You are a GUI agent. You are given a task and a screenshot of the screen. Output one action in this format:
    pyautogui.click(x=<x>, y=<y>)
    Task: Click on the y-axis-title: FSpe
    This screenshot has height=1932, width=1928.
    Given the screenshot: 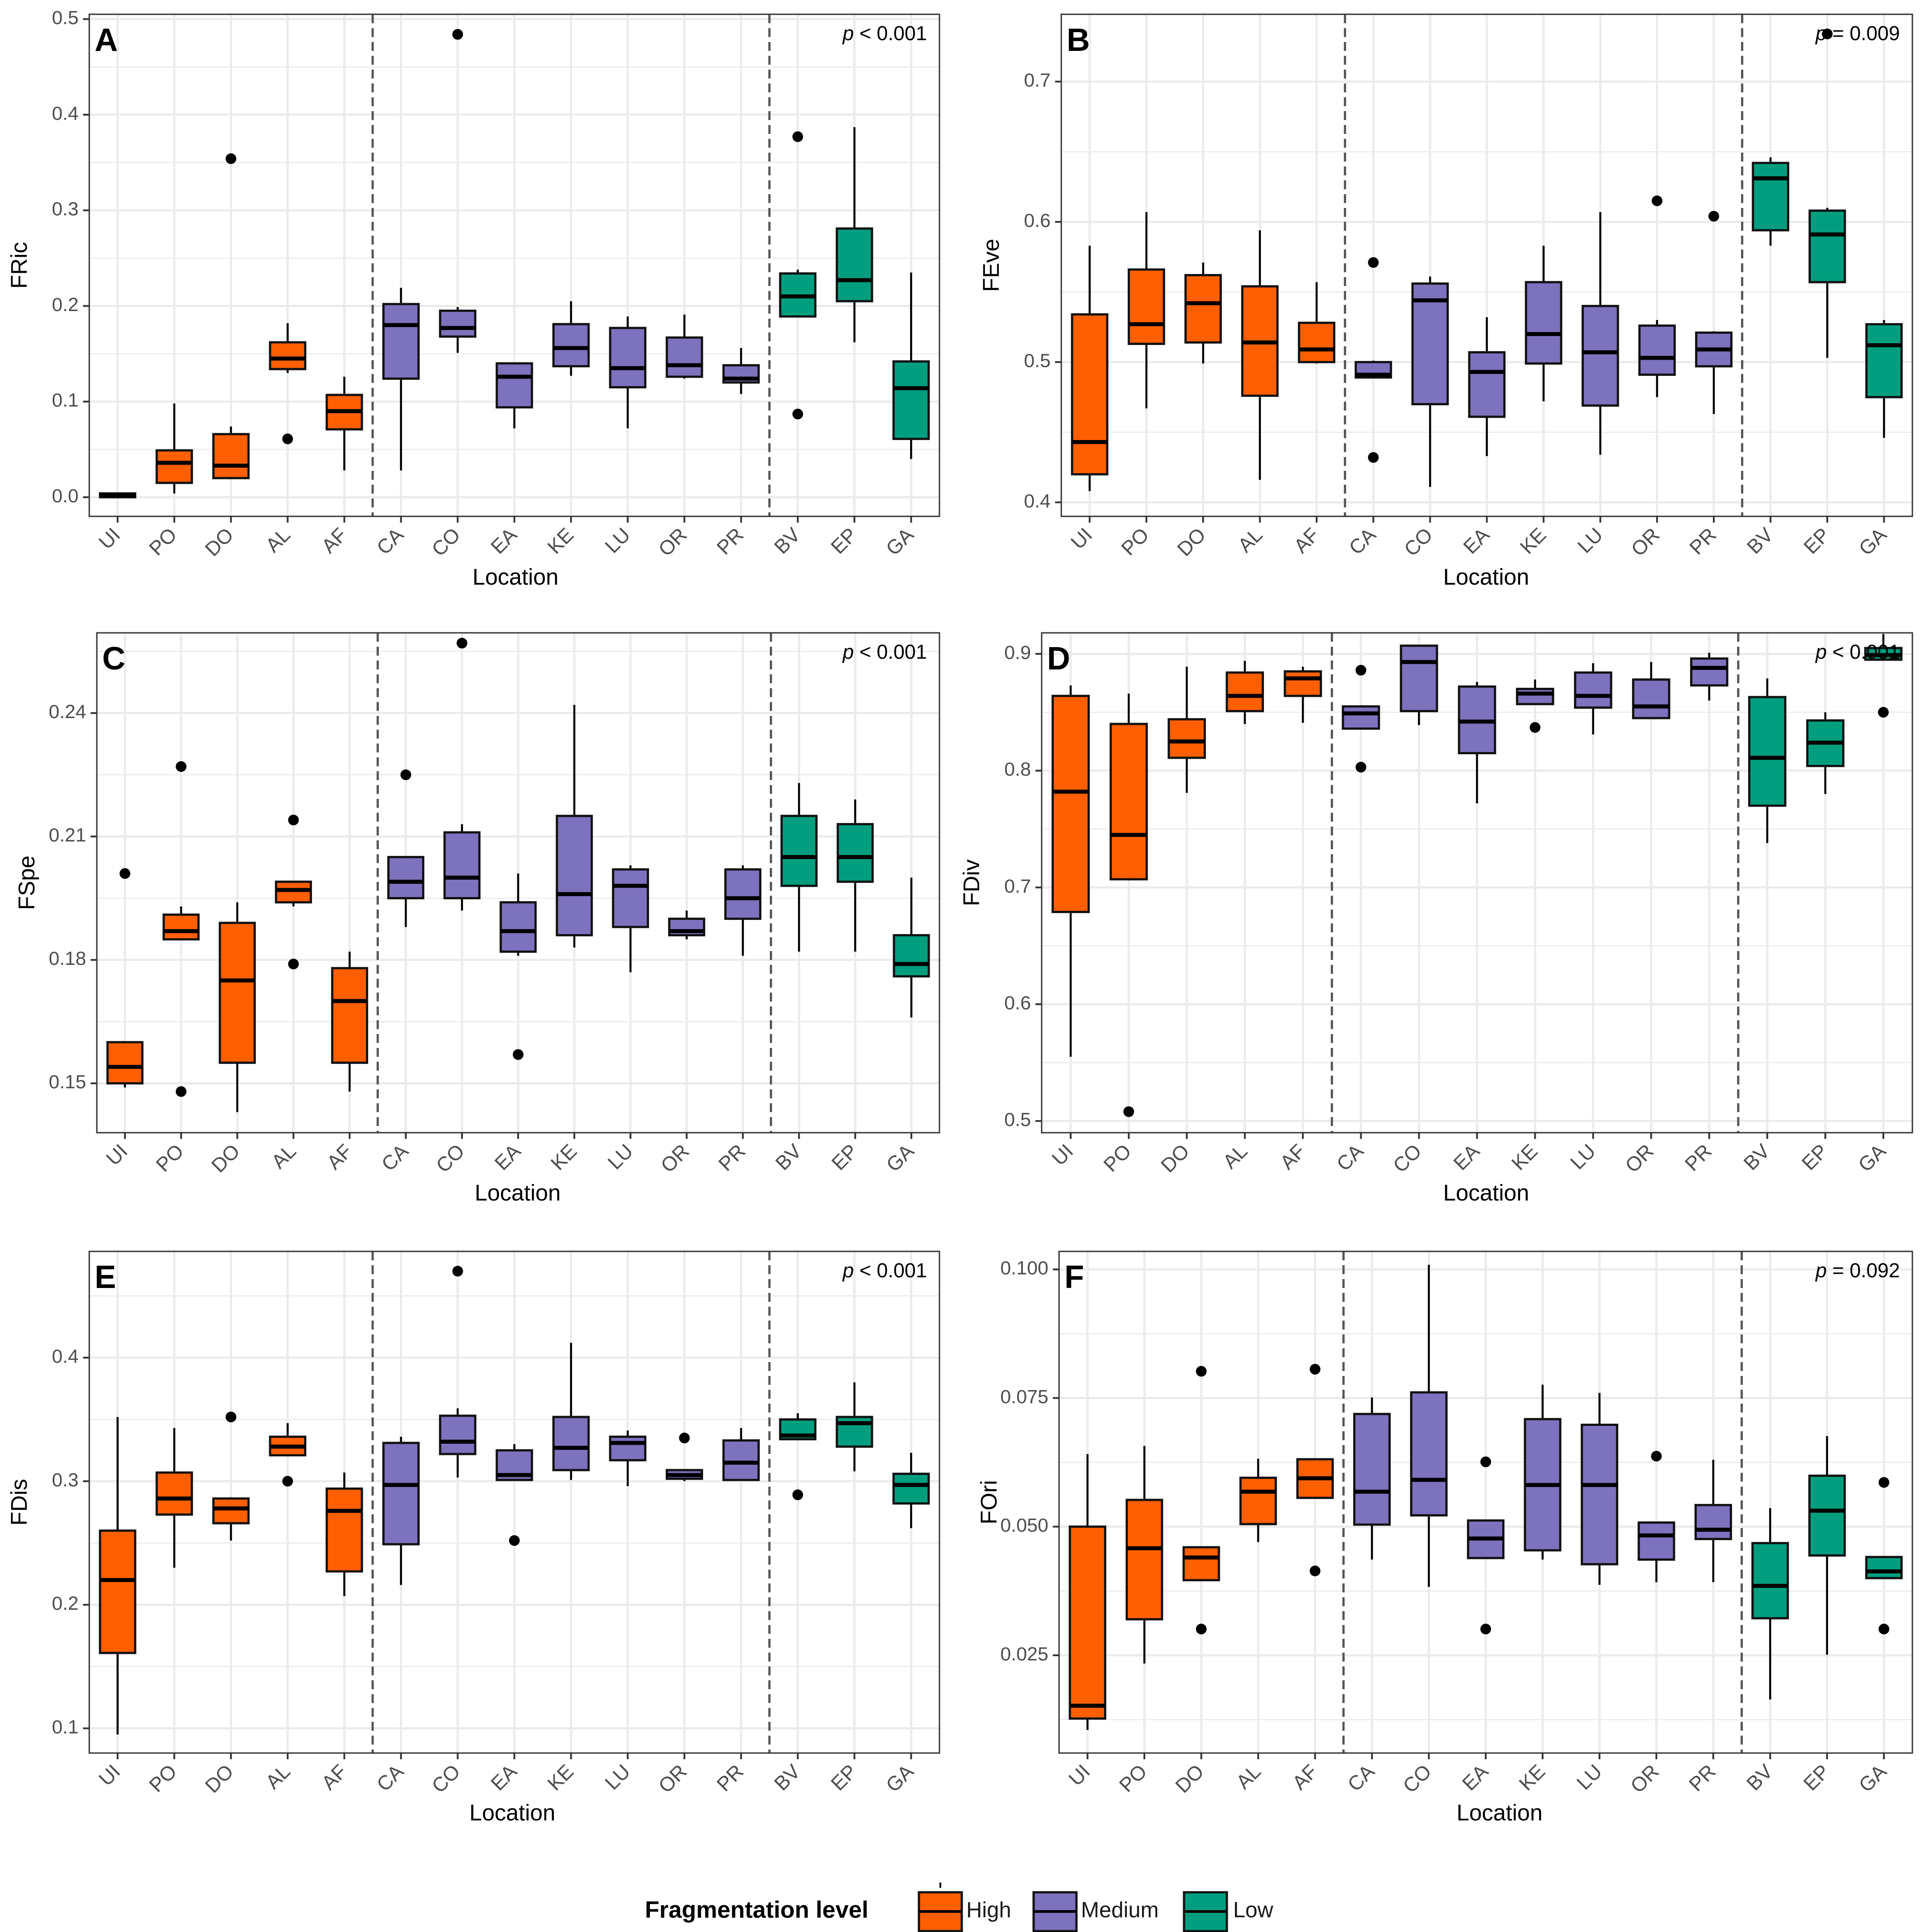 What is the action you would take?
    pyautogui.click(x=26, y=883)
    